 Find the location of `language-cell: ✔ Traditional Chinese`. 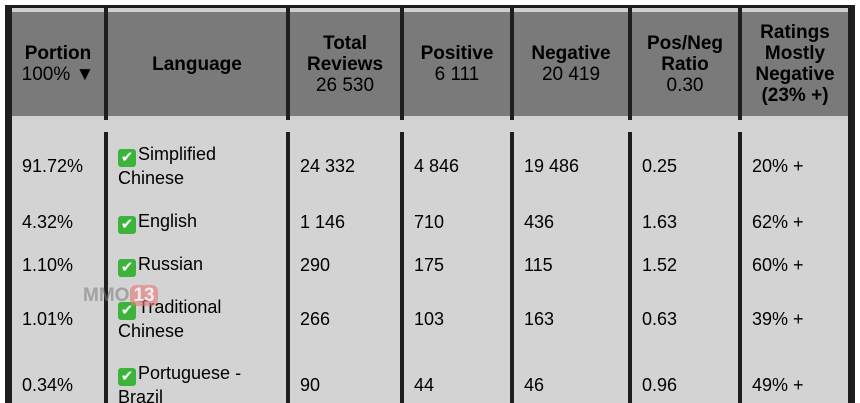

language-cell: ✔ Traditional Chinese is located at coordinates (197, 319).